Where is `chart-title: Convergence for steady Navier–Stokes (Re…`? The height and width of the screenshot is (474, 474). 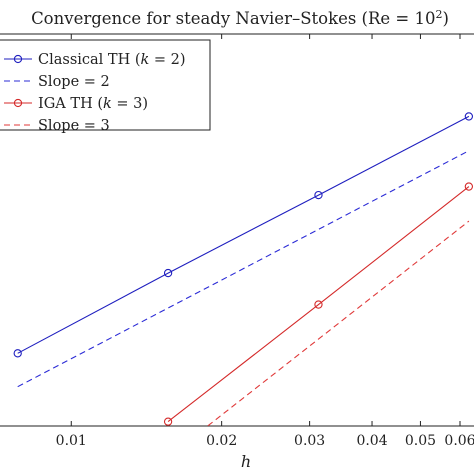
chart-title: Convergence for steady Navier–Stokes (Re… is located at coordinates (240, 18).